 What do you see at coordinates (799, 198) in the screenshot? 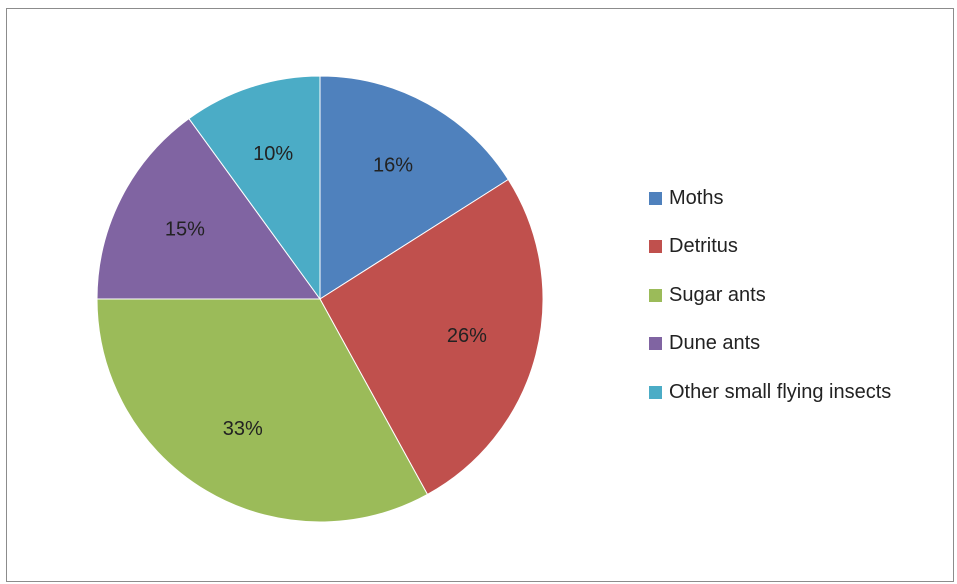
I see `legend-item-moths: Moths` at bounding box center [799, 198].